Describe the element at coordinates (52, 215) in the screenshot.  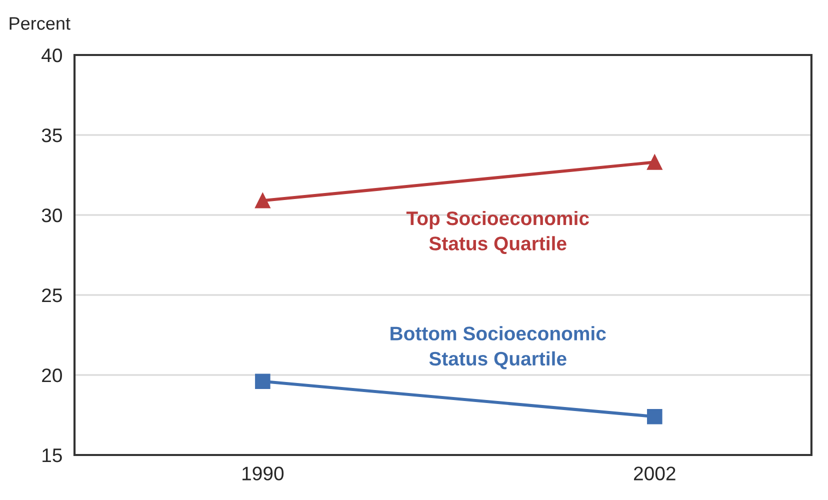
I see `y-tick-label: 30` at that location.